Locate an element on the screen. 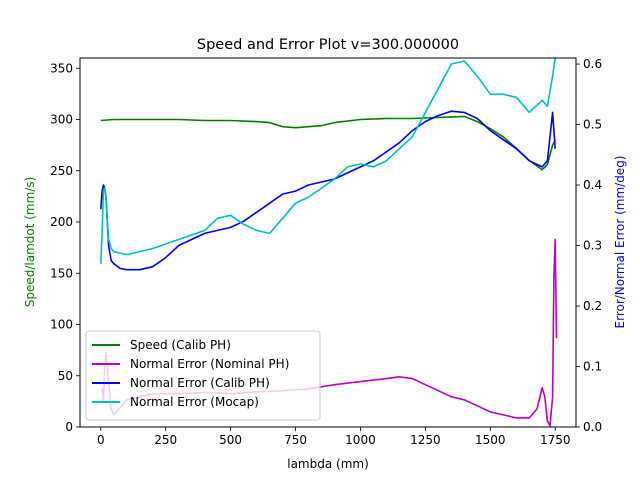 This screenshot has width=640, height=480. chart-title: Speed and Error Plot v=300.000000 is located at coordinates (328, 45).